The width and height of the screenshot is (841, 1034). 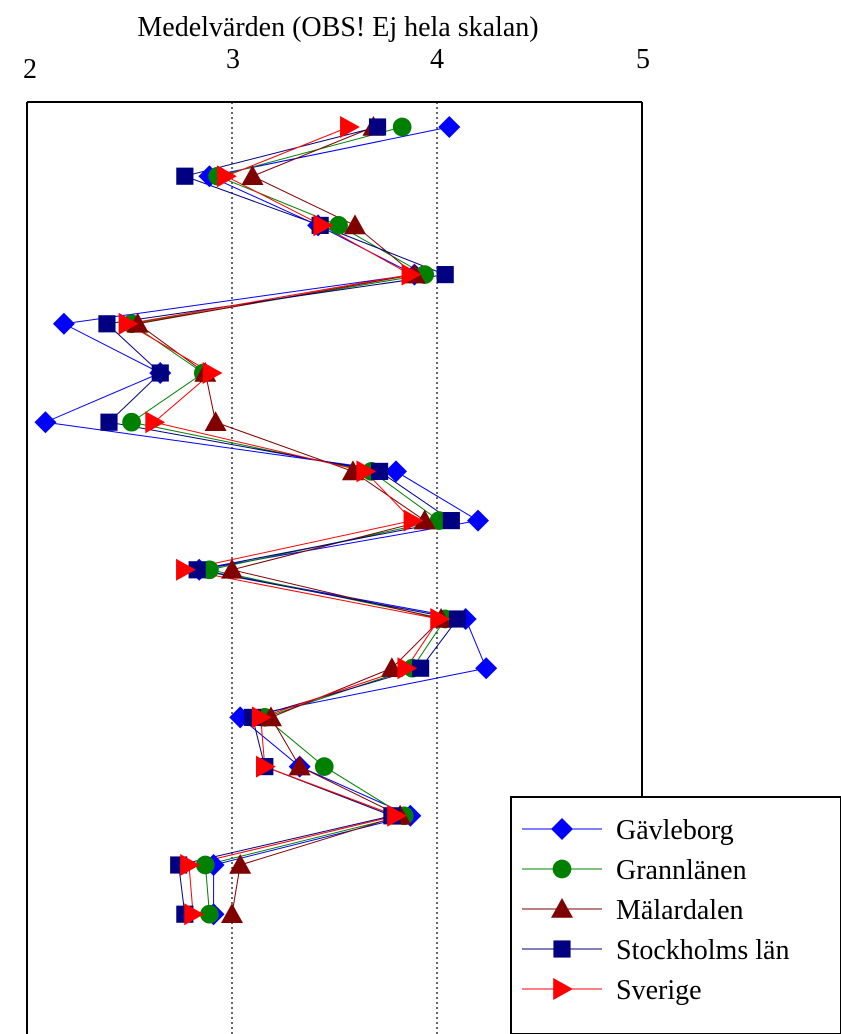 I want to click on legend-label: Sverige, so click(x=659, y=990).